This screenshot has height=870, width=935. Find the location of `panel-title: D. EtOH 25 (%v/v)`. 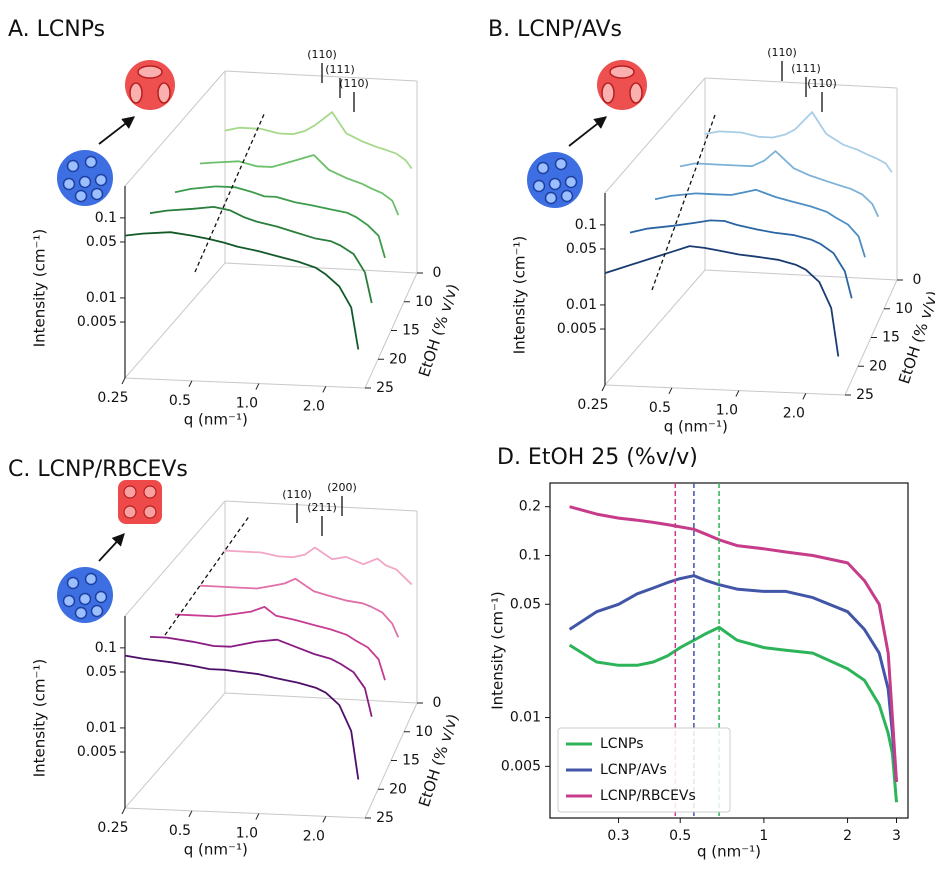

panel-title: D. EtOH 25 (%v/v) is located at coordinates (597, 457).